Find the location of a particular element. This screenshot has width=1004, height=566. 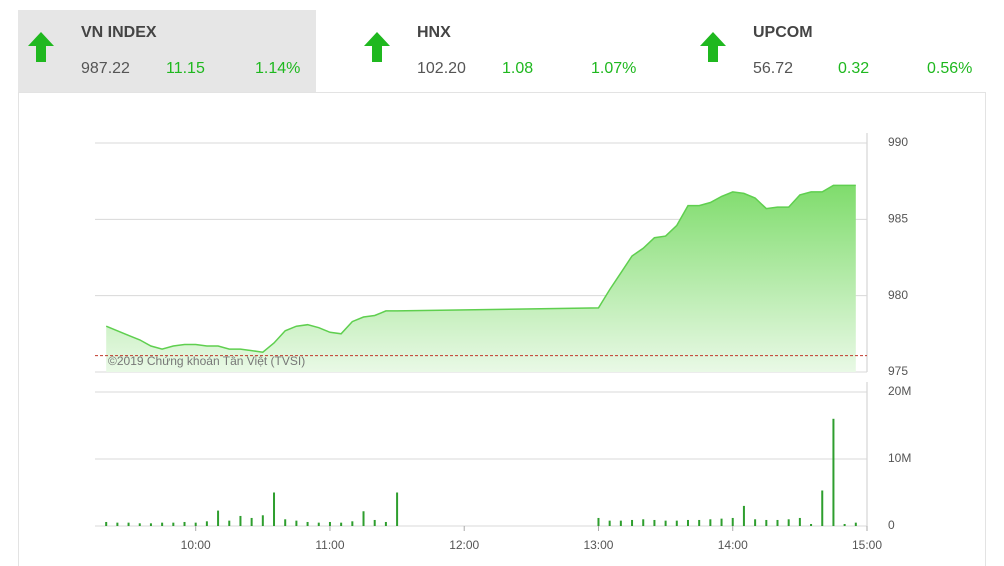

x-tick-label: 15:00 is located at coordinates (867, 545).